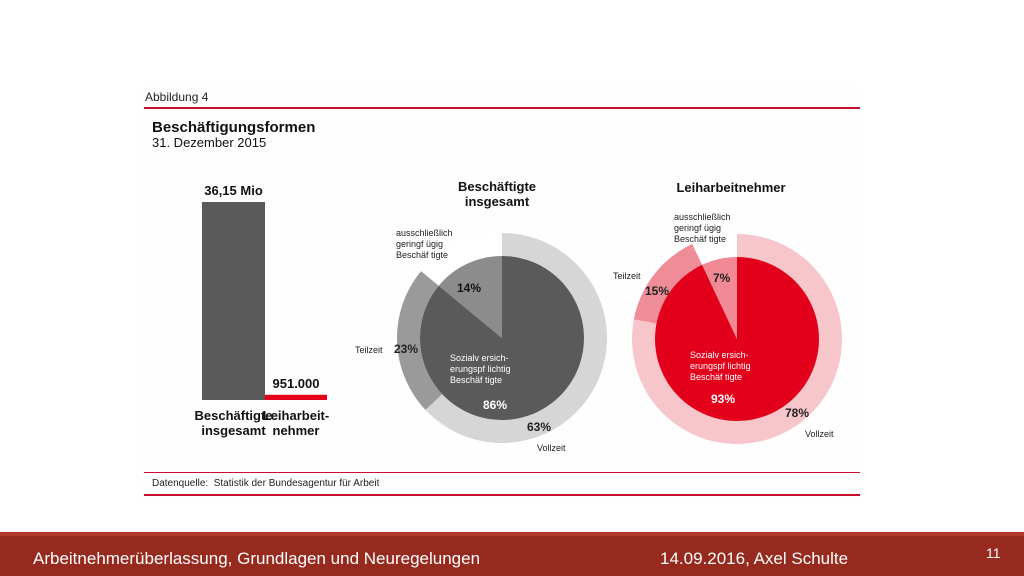 The image size is (1024, 576). What do you see at coordinates (296, 383) in the screenshot?
I see `bar-value-label-1: 951.000` at bounding box center [296, 383].